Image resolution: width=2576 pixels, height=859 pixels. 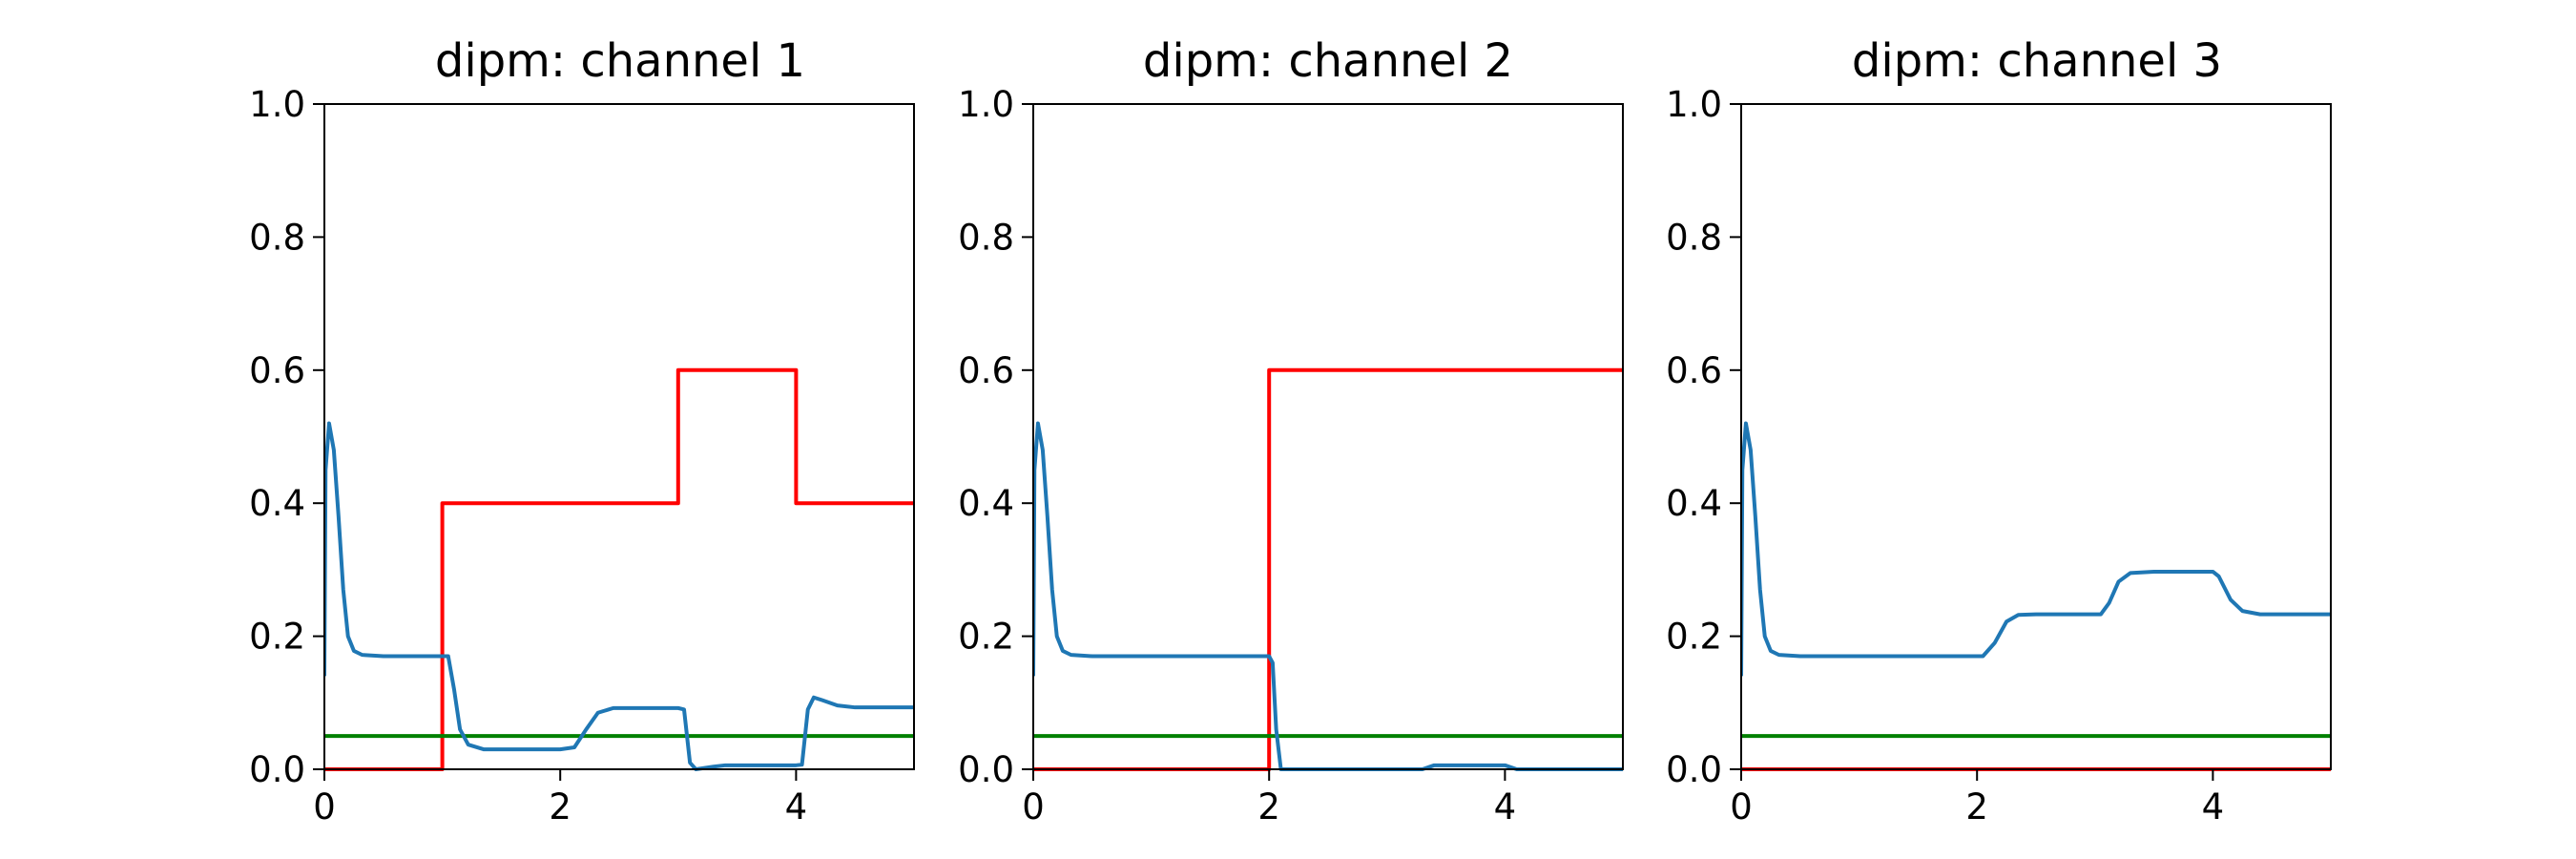 I want to click on target-line, so click(x=619, y=569).